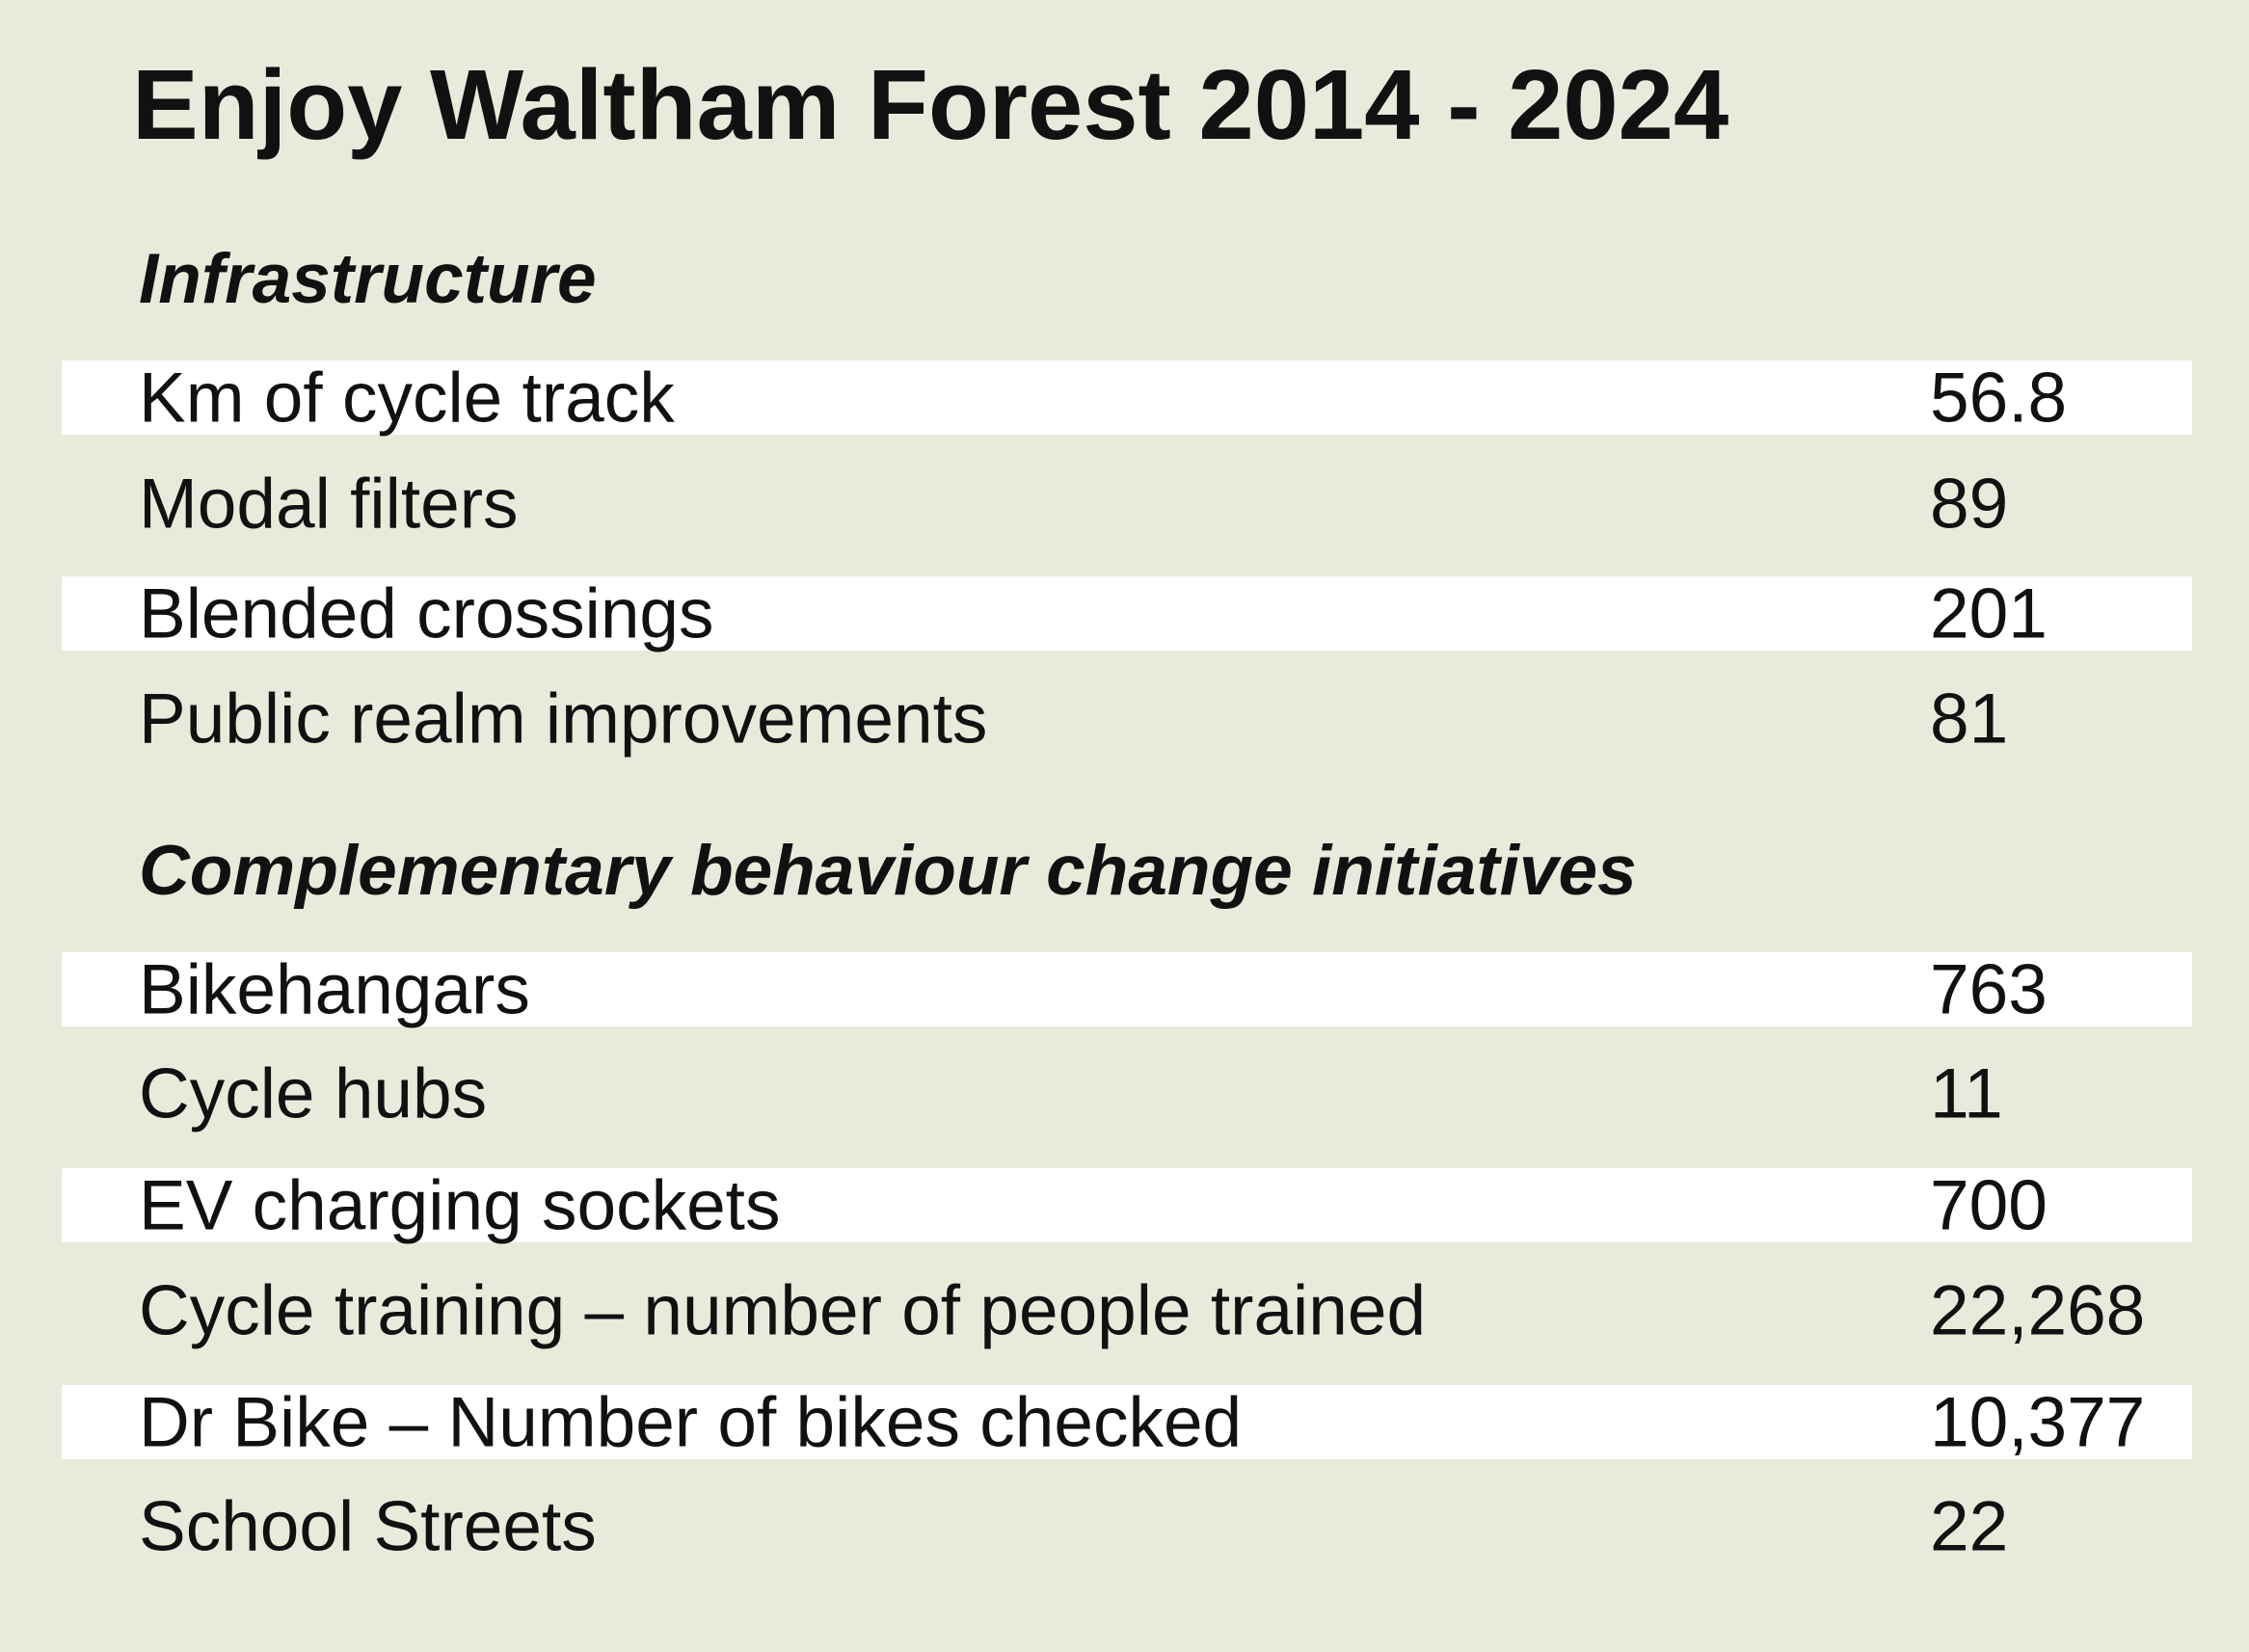 This screenshot has width=2249, height=1652. I want to click on table-row: Blended crossings 201, so click(1127, 613).